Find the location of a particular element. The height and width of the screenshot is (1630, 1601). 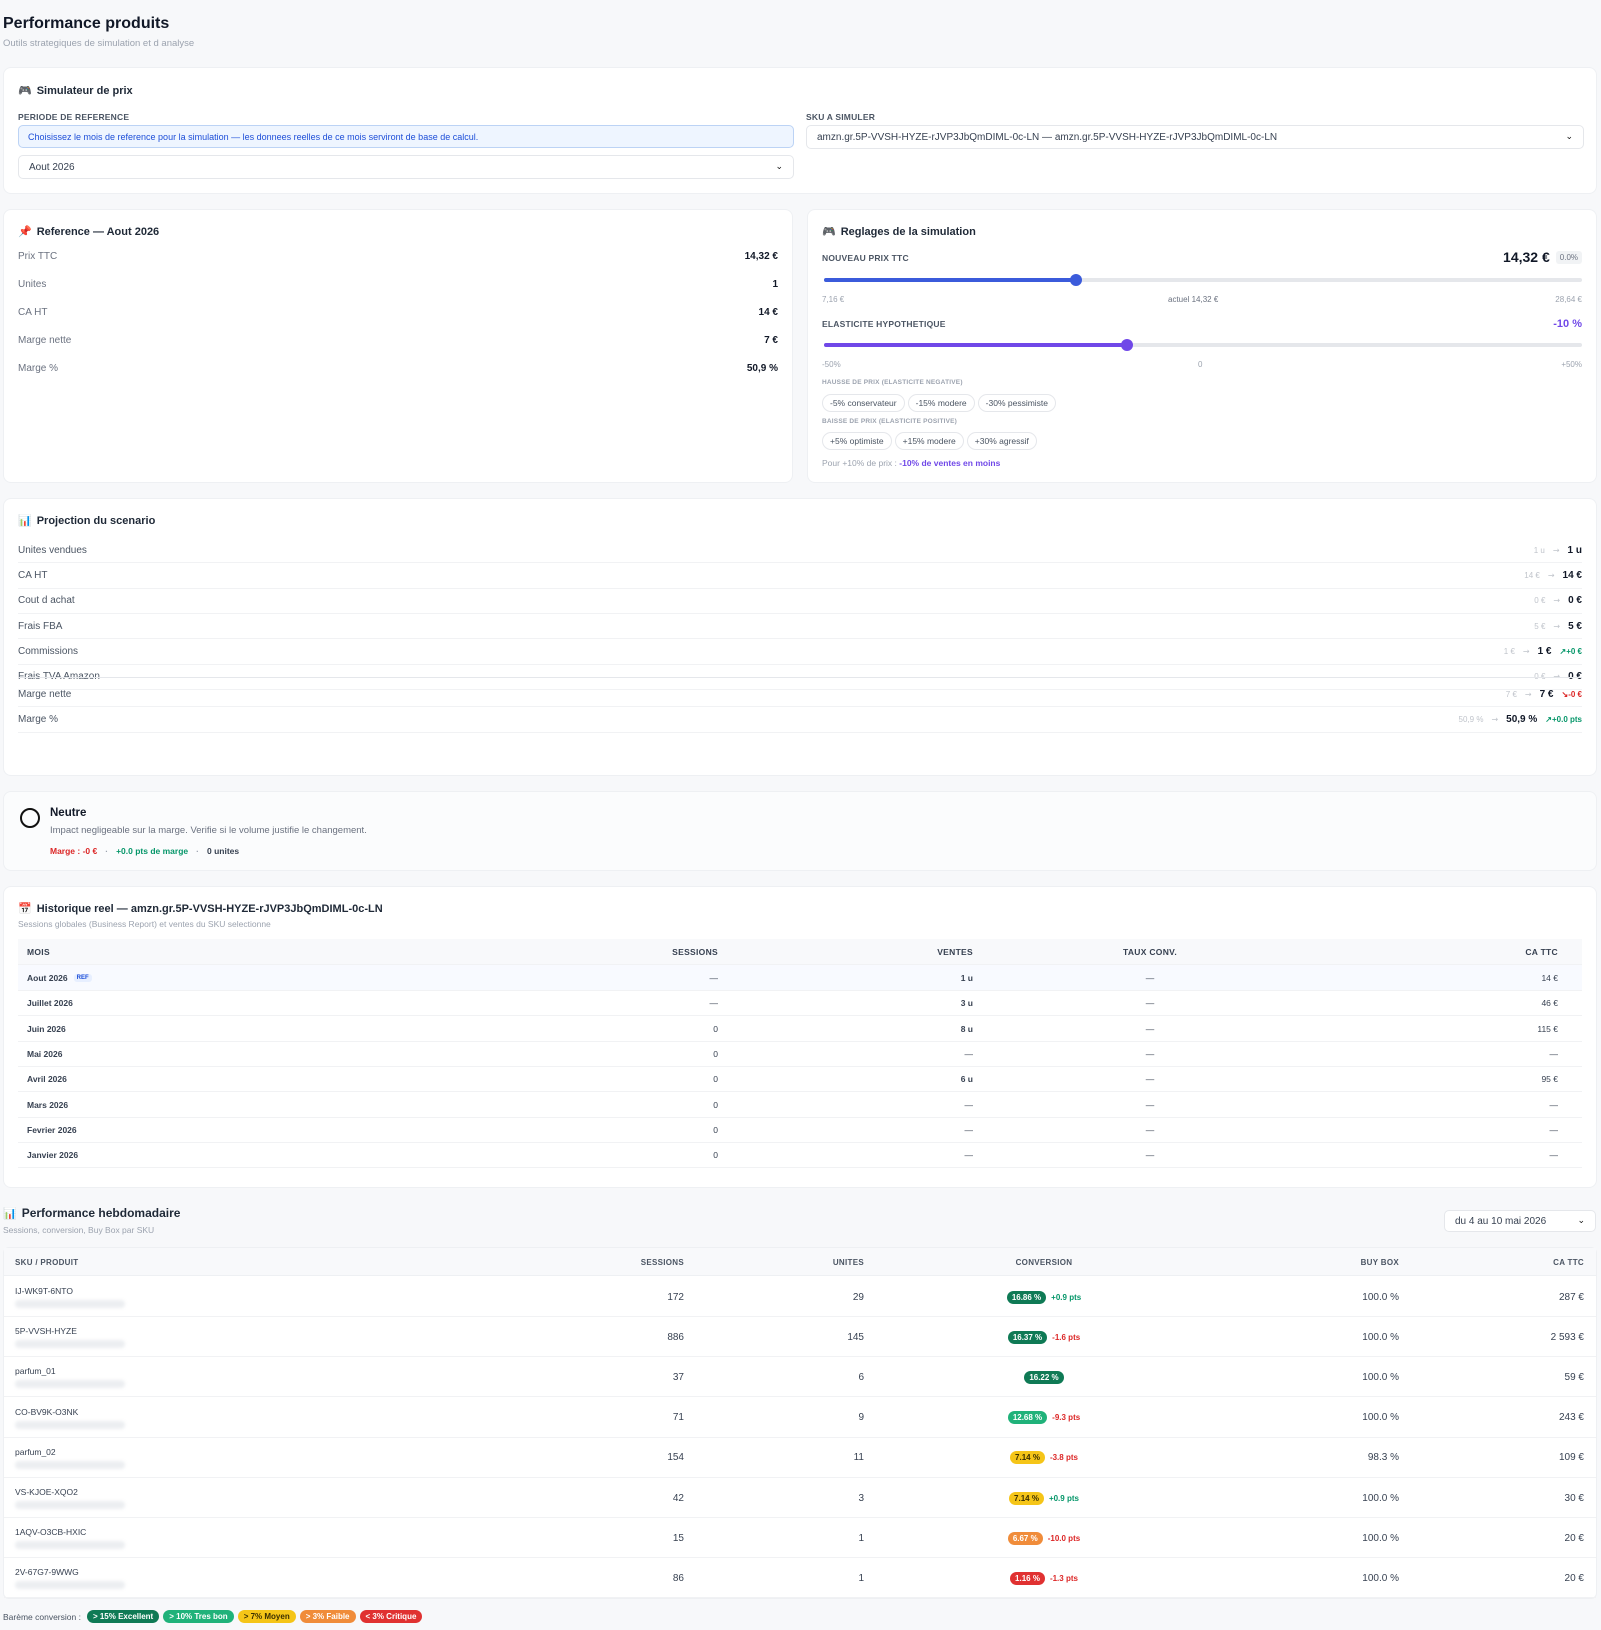

conversion-cell: 7.14 % -3.8 pts is located at coordinates (1044, 1458).